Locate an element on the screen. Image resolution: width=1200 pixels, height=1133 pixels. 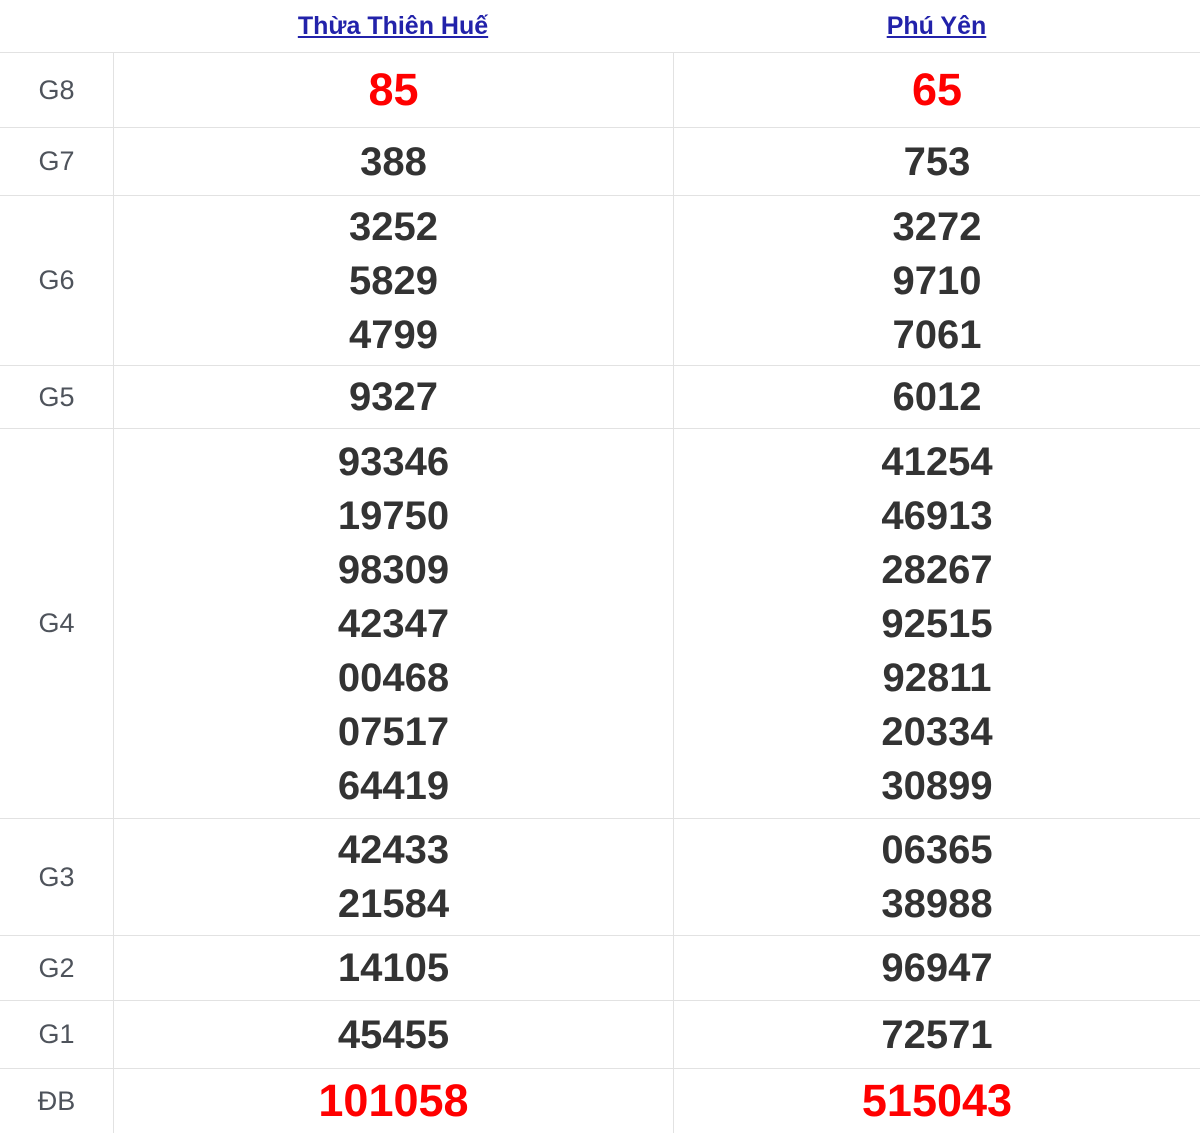
g5-hue-cell: 9327 is located at coordinates (393, 397).